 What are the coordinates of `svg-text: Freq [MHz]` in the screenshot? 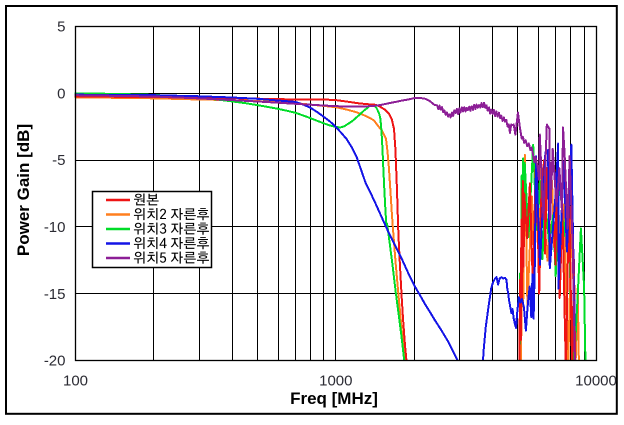 It's located at (334, 398).